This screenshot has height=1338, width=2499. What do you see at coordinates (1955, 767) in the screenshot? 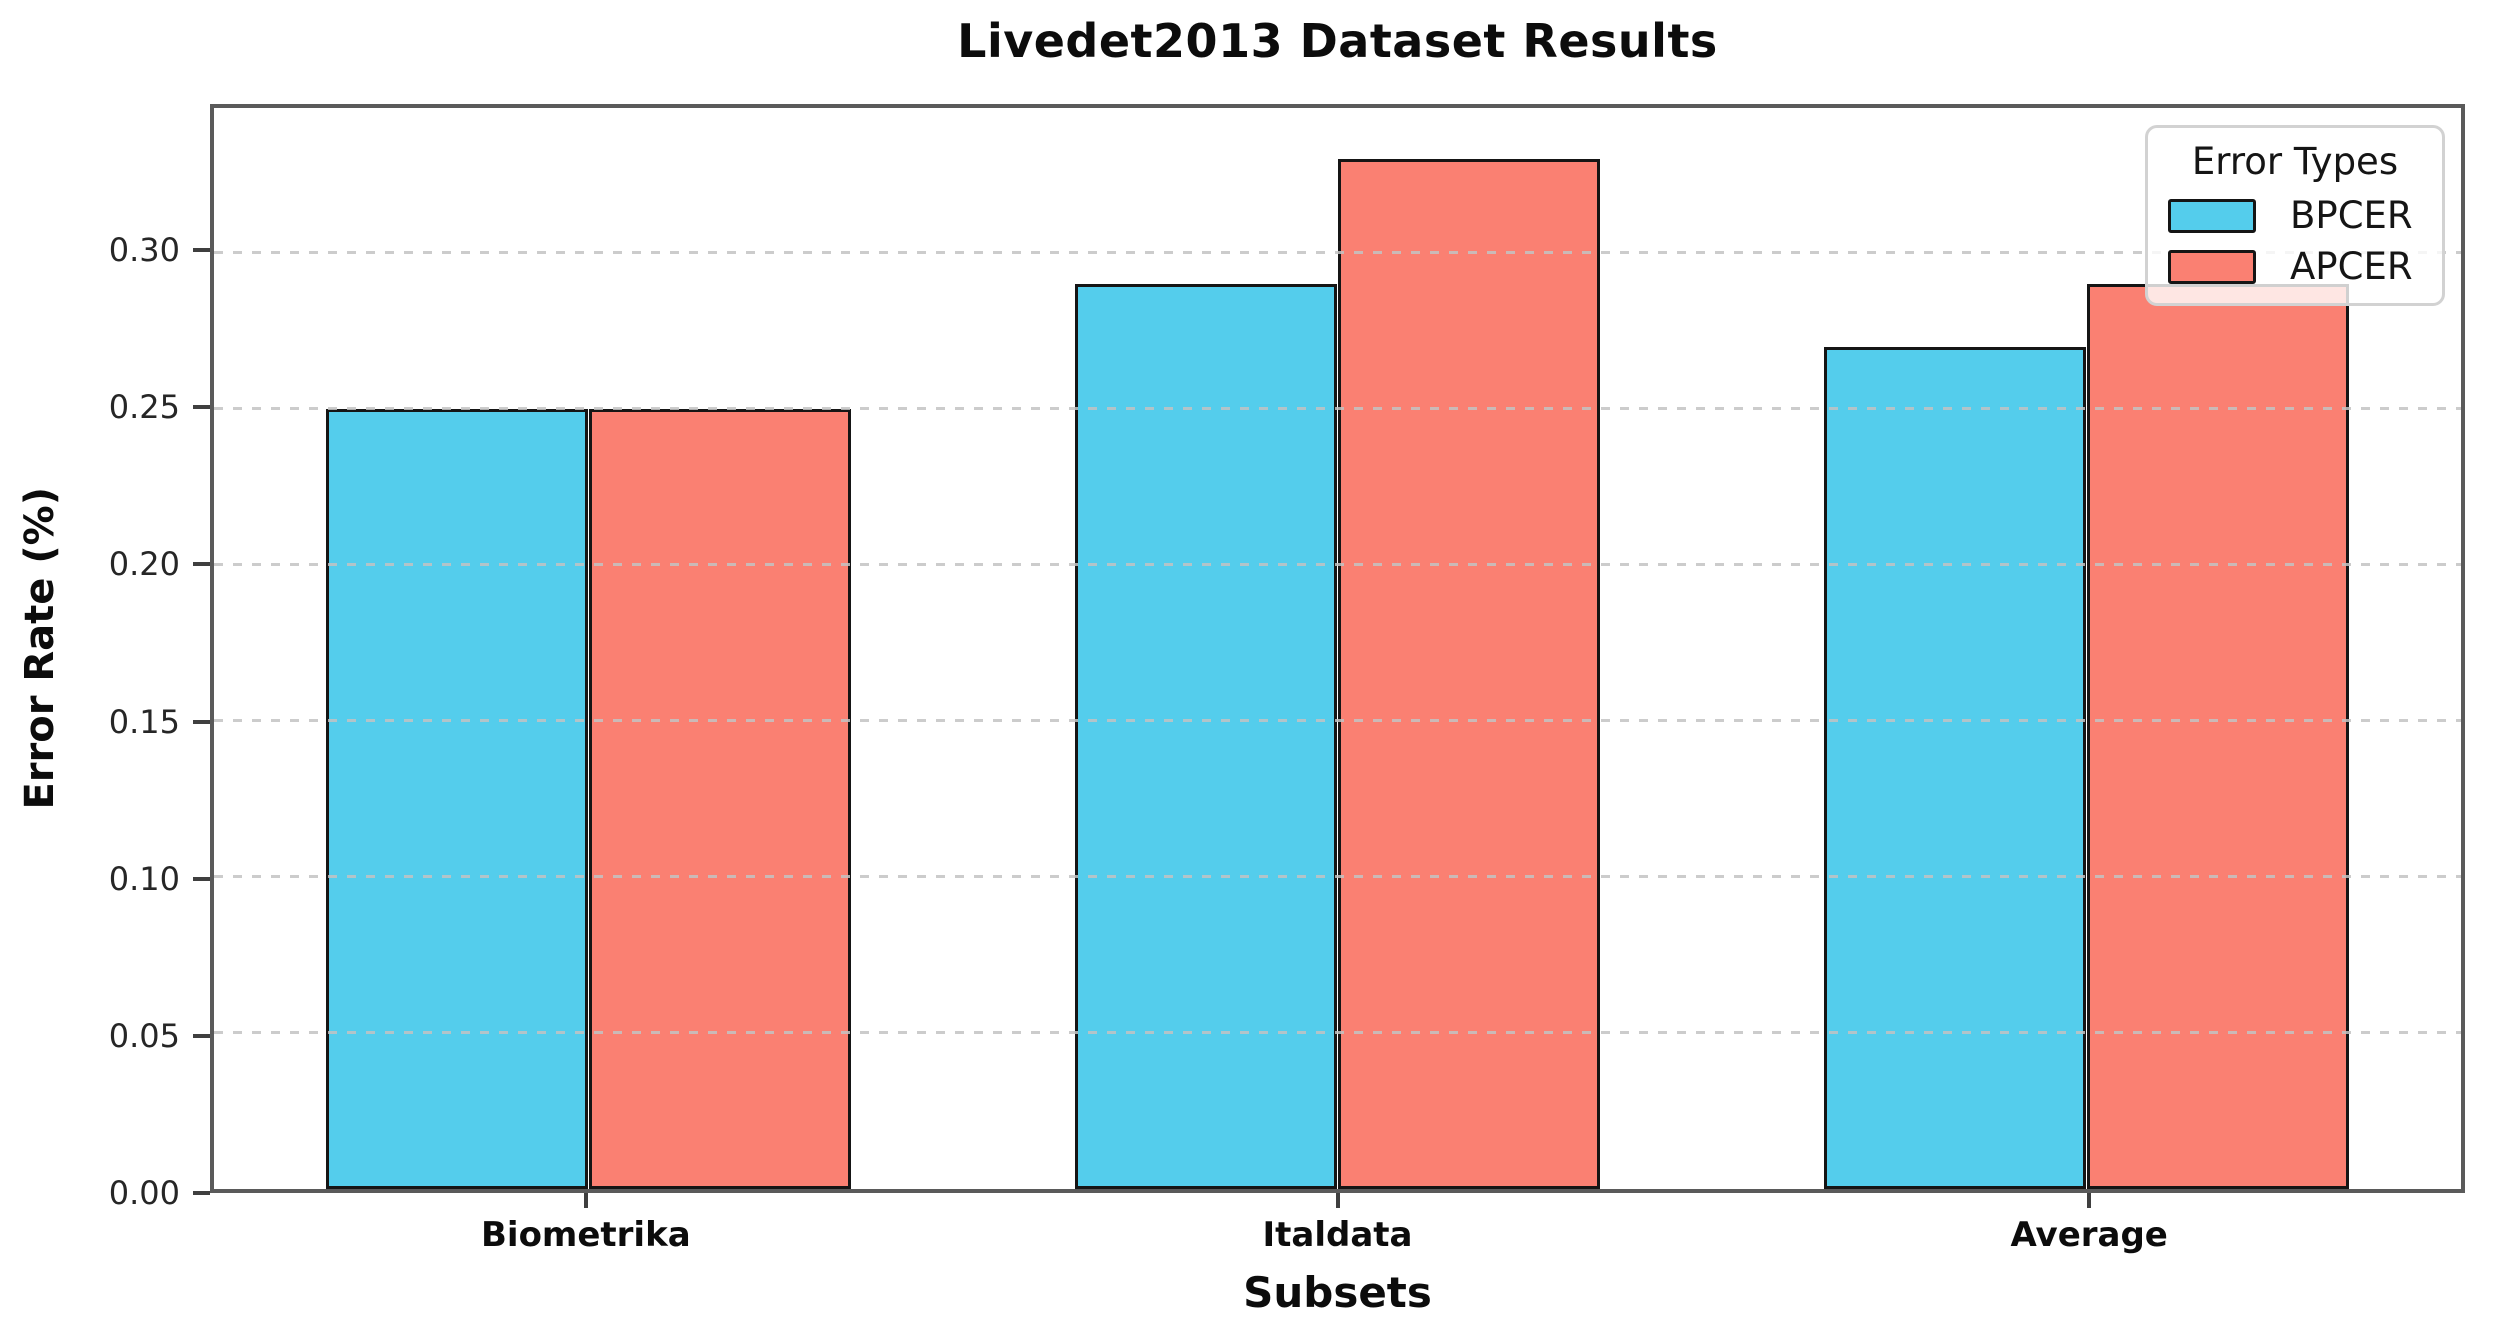
I see `bar-average-bpcer` at bounding box center [1955, 767].